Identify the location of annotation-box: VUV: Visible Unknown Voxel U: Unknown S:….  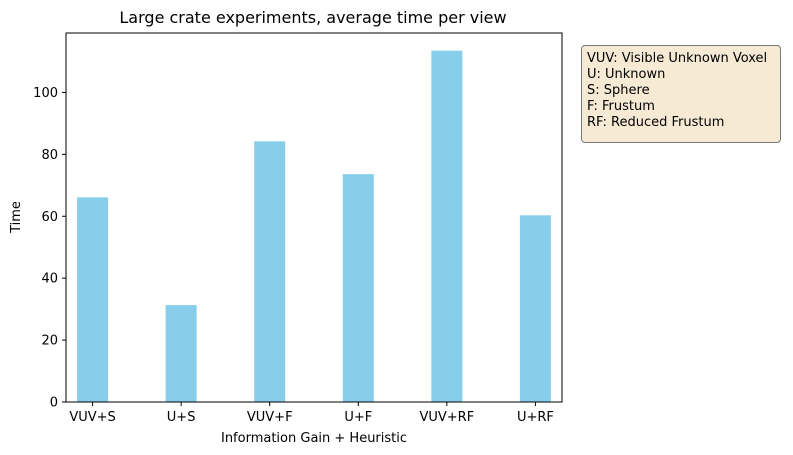
(681, 94).